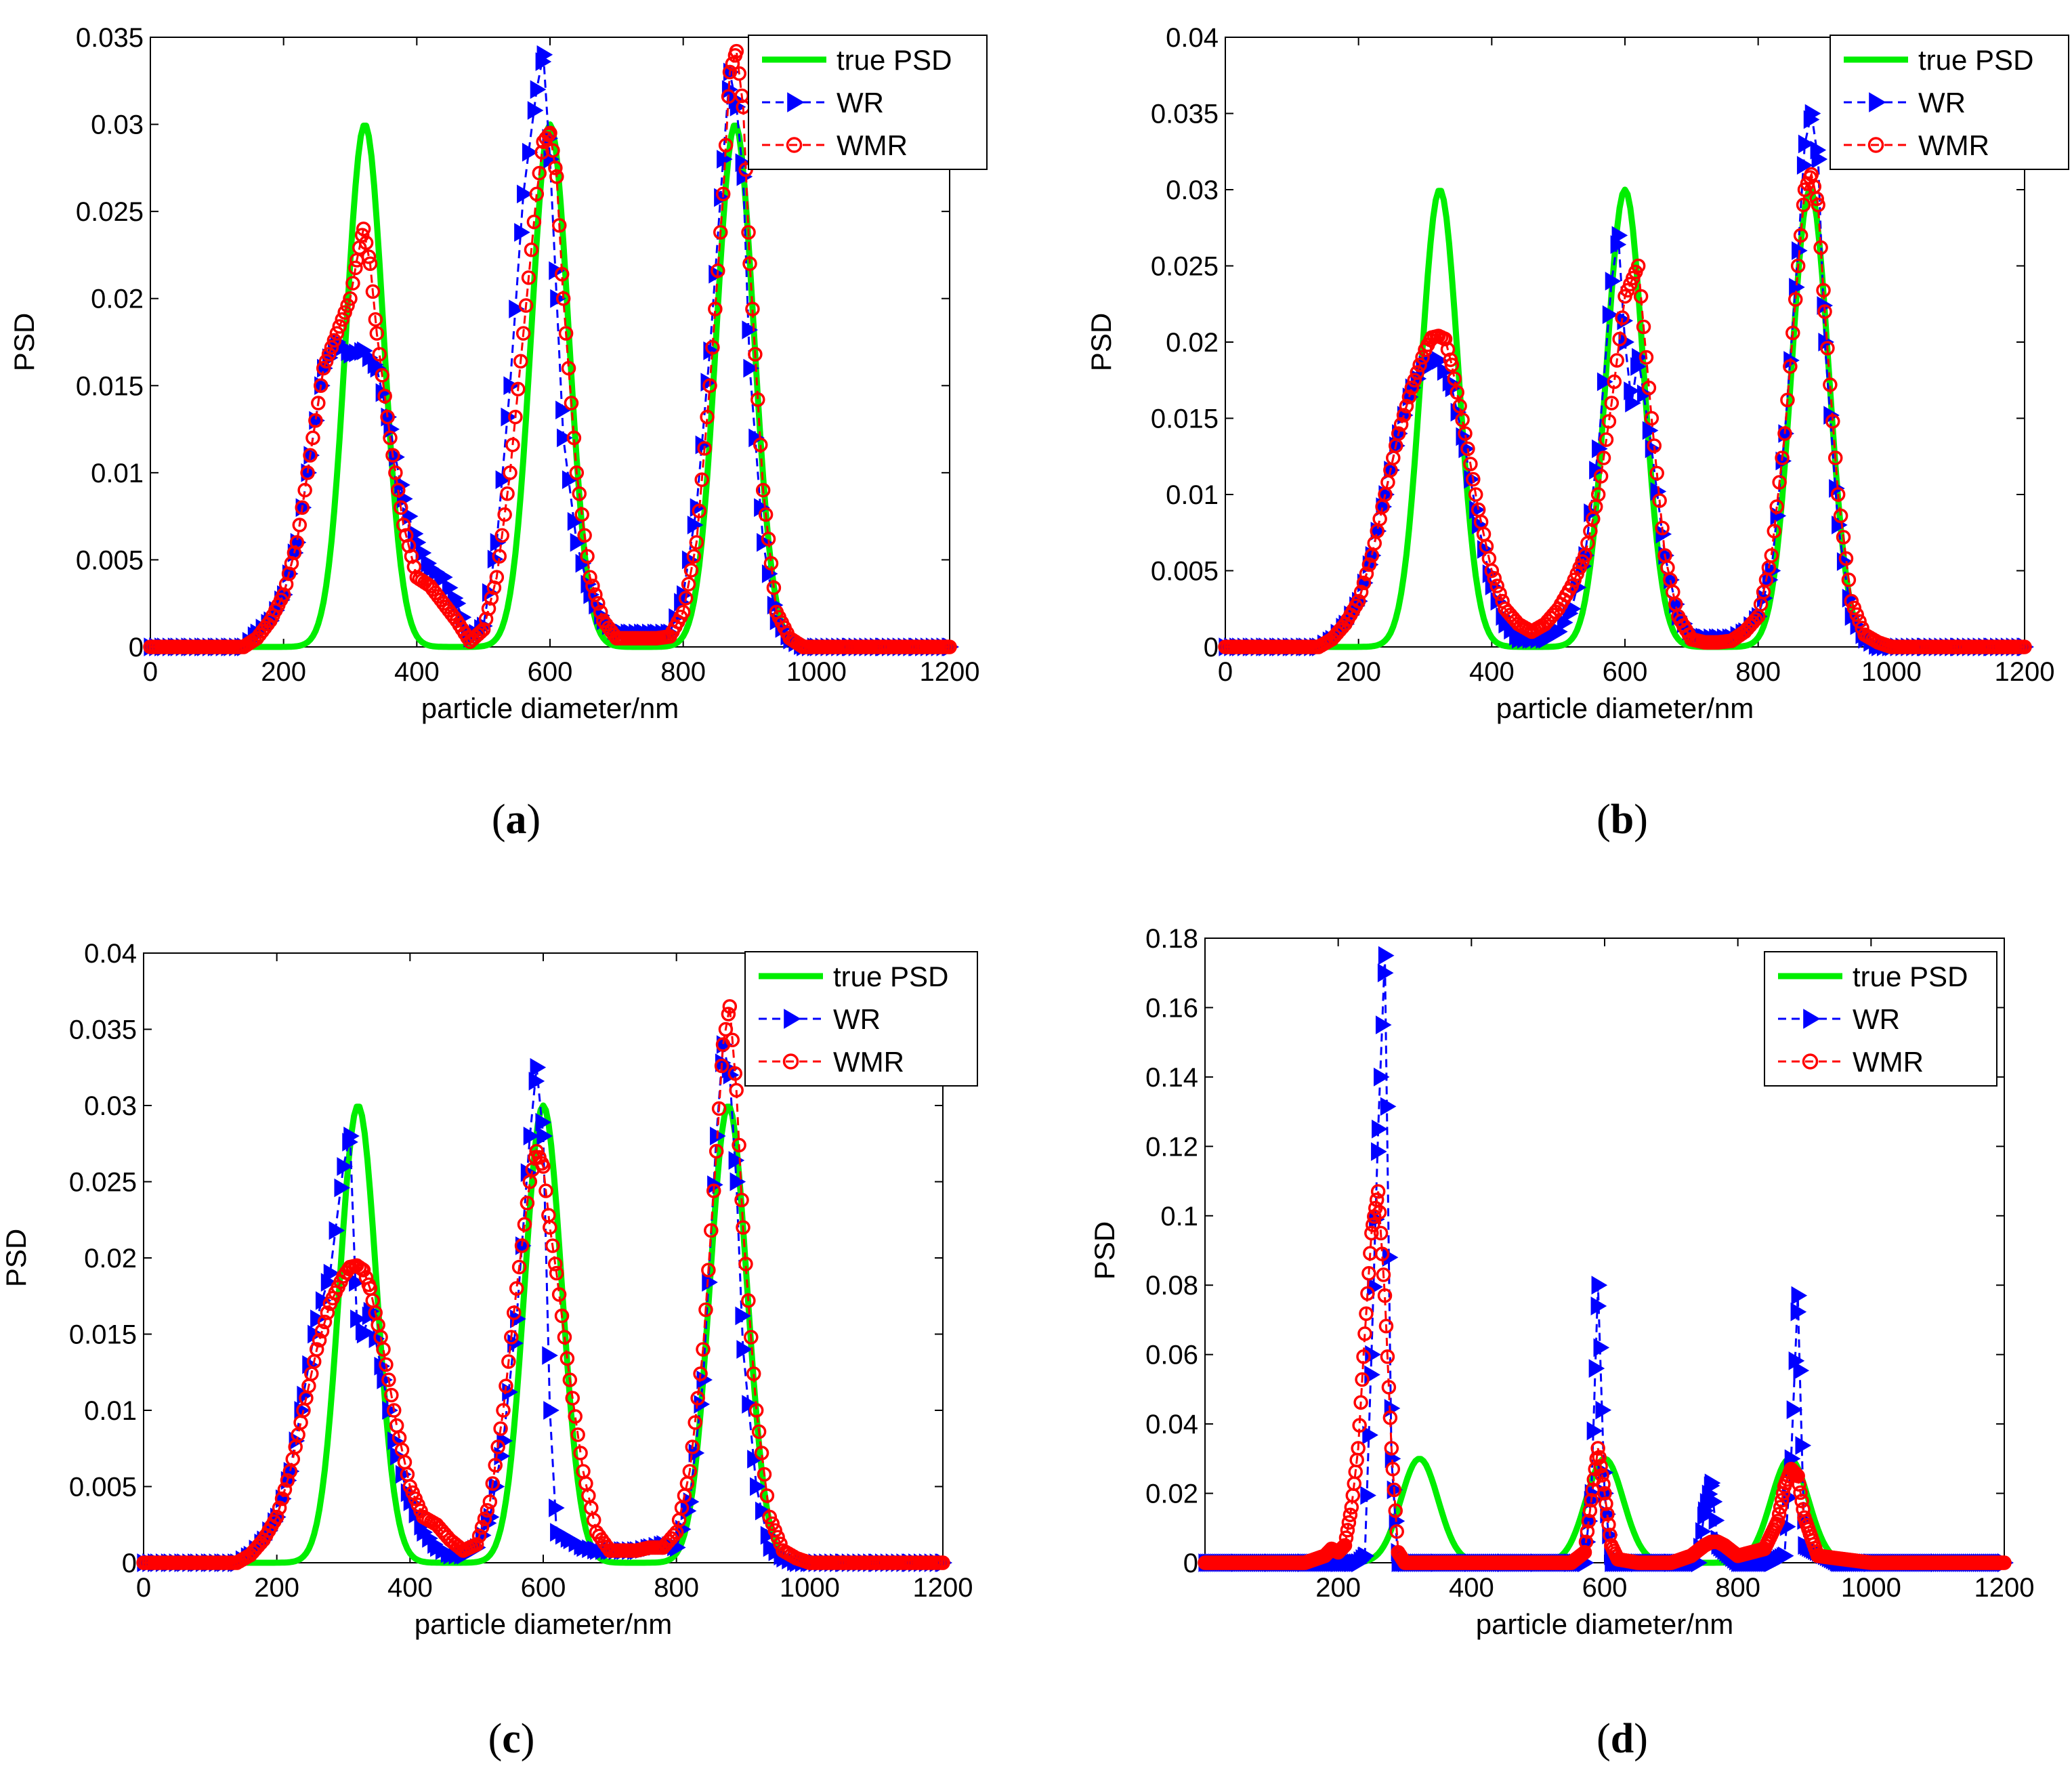 Image resolution: width=2072 pixels, height=1768 pixels. I want to click on y-tick-label: 0.025, so click(110, 212).